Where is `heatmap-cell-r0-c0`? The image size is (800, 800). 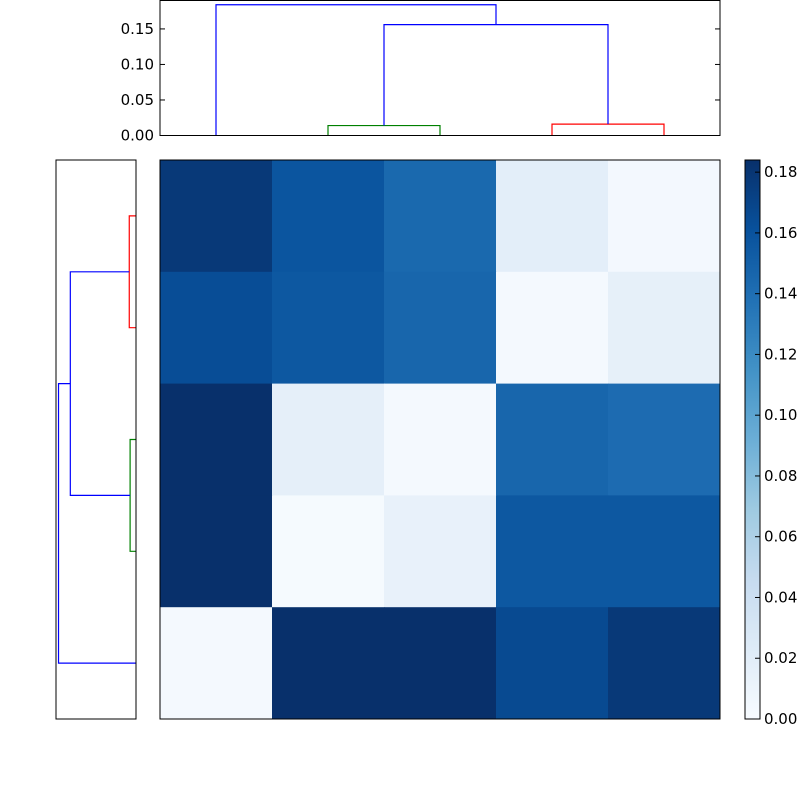 heatmap-cell-r0-c0 is located at coordinates (216, 216).